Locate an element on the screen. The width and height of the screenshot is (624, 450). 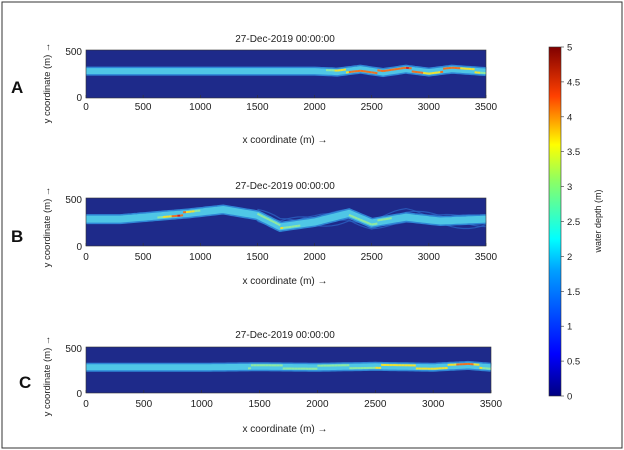
panel-c-xlabel: x coordinate (m) → is located at coordinates (284, 429).